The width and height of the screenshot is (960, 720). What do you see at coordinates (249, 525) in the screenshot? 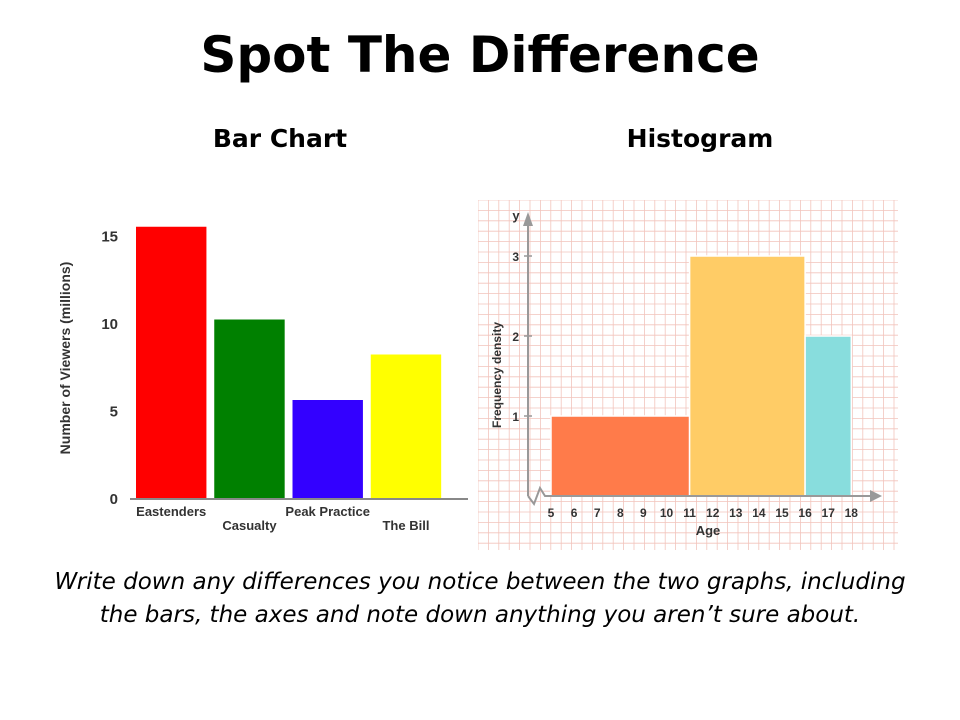
I see `bar-category-label: Casualty` at bounding box center [249, 525].